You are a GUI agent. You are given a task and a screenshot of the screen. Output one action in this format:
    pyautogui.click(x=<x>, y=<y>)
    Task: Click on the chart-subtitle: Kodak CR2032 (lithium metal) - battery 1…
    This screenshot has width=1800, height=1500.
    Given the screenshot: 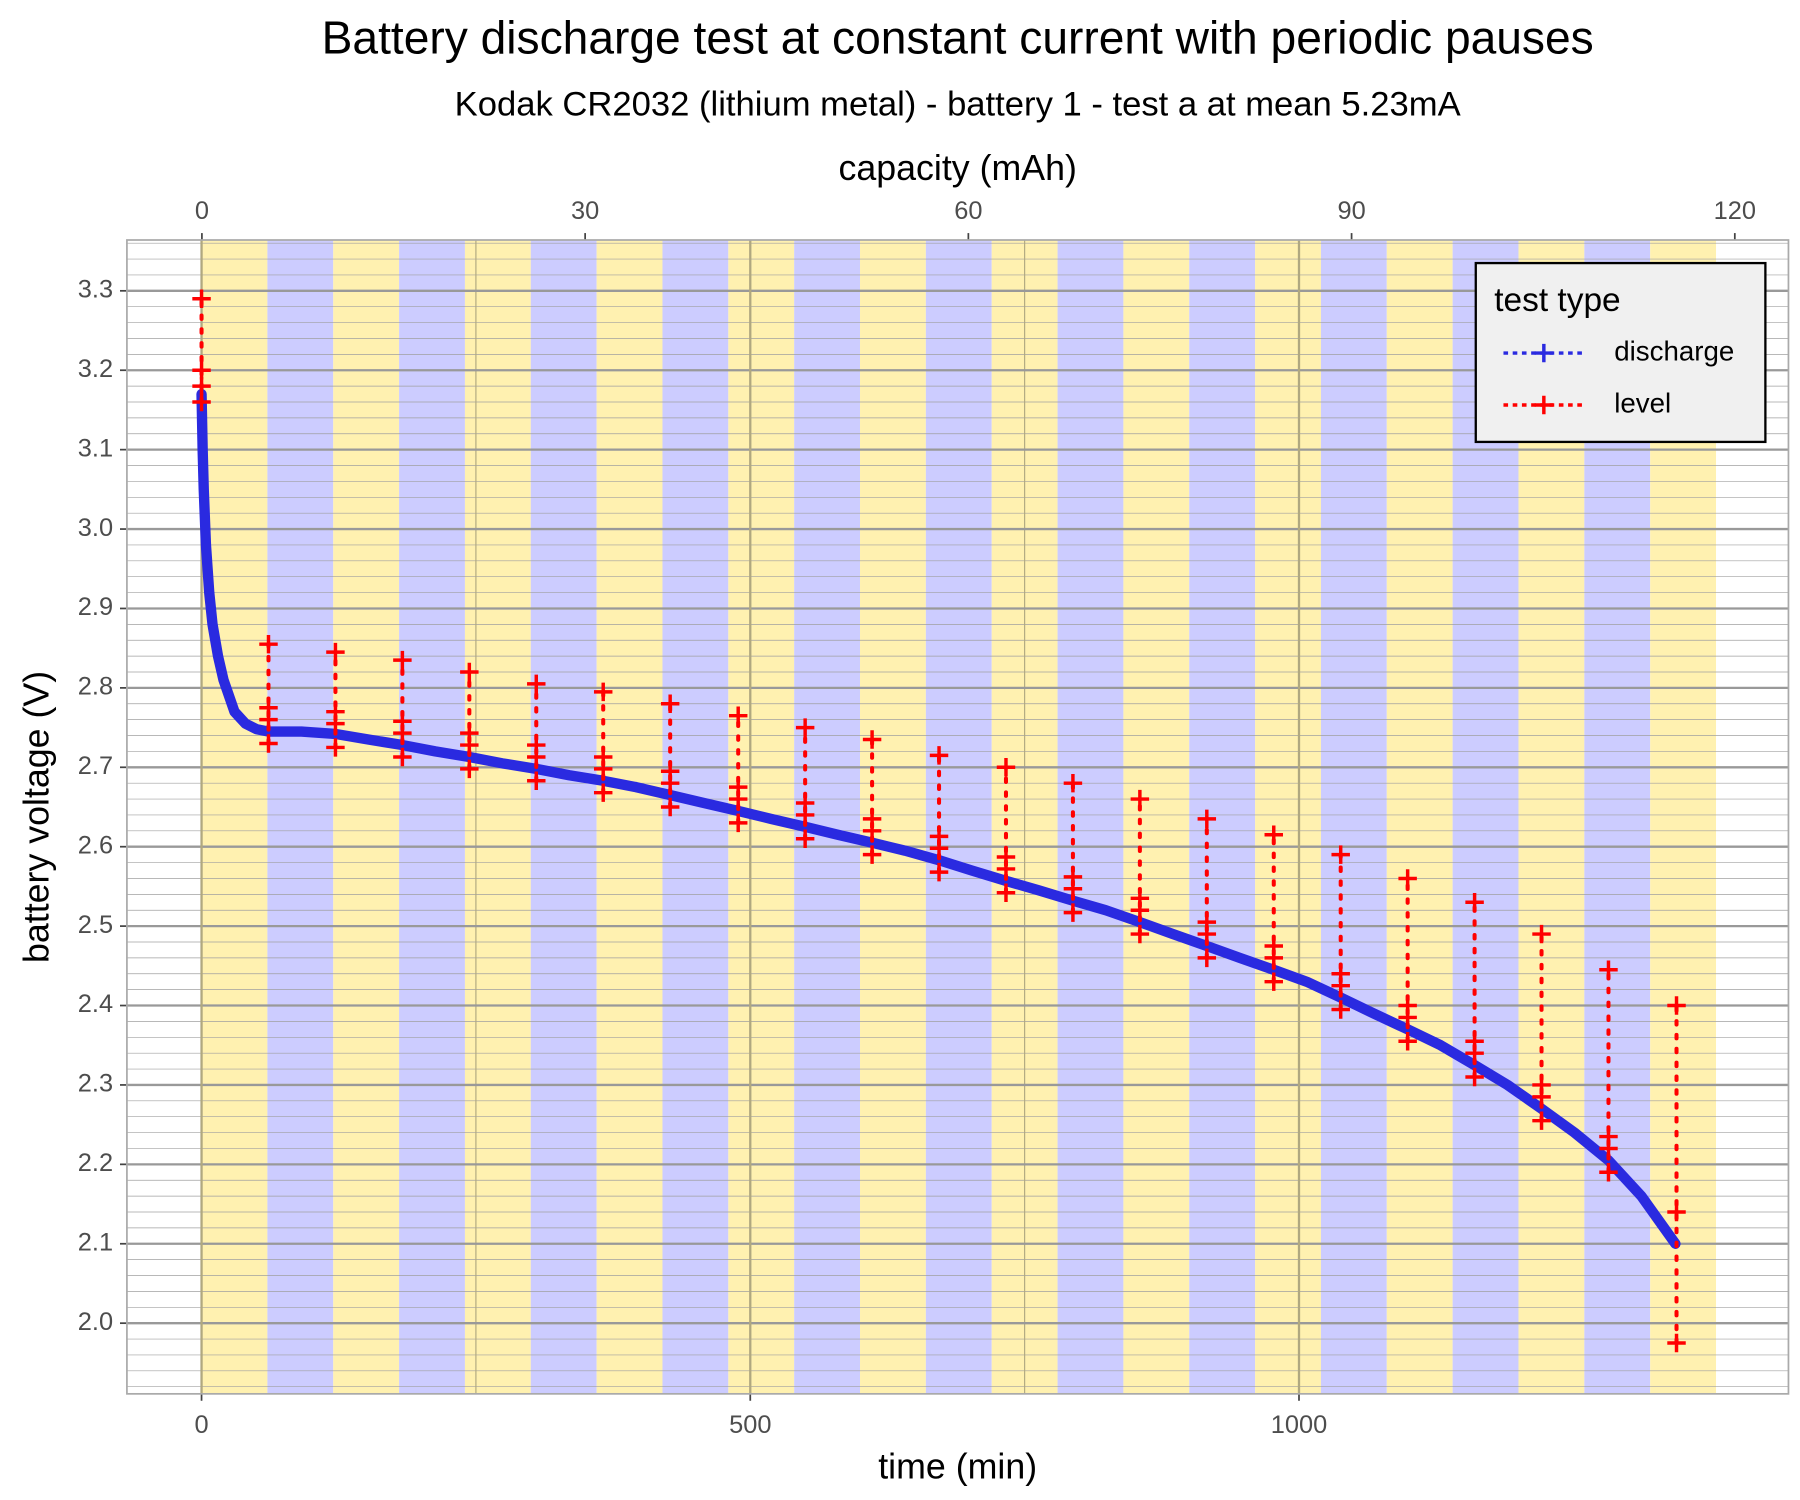 What is the action you would take?
    pyautogui.click(x=958, y=104)
    